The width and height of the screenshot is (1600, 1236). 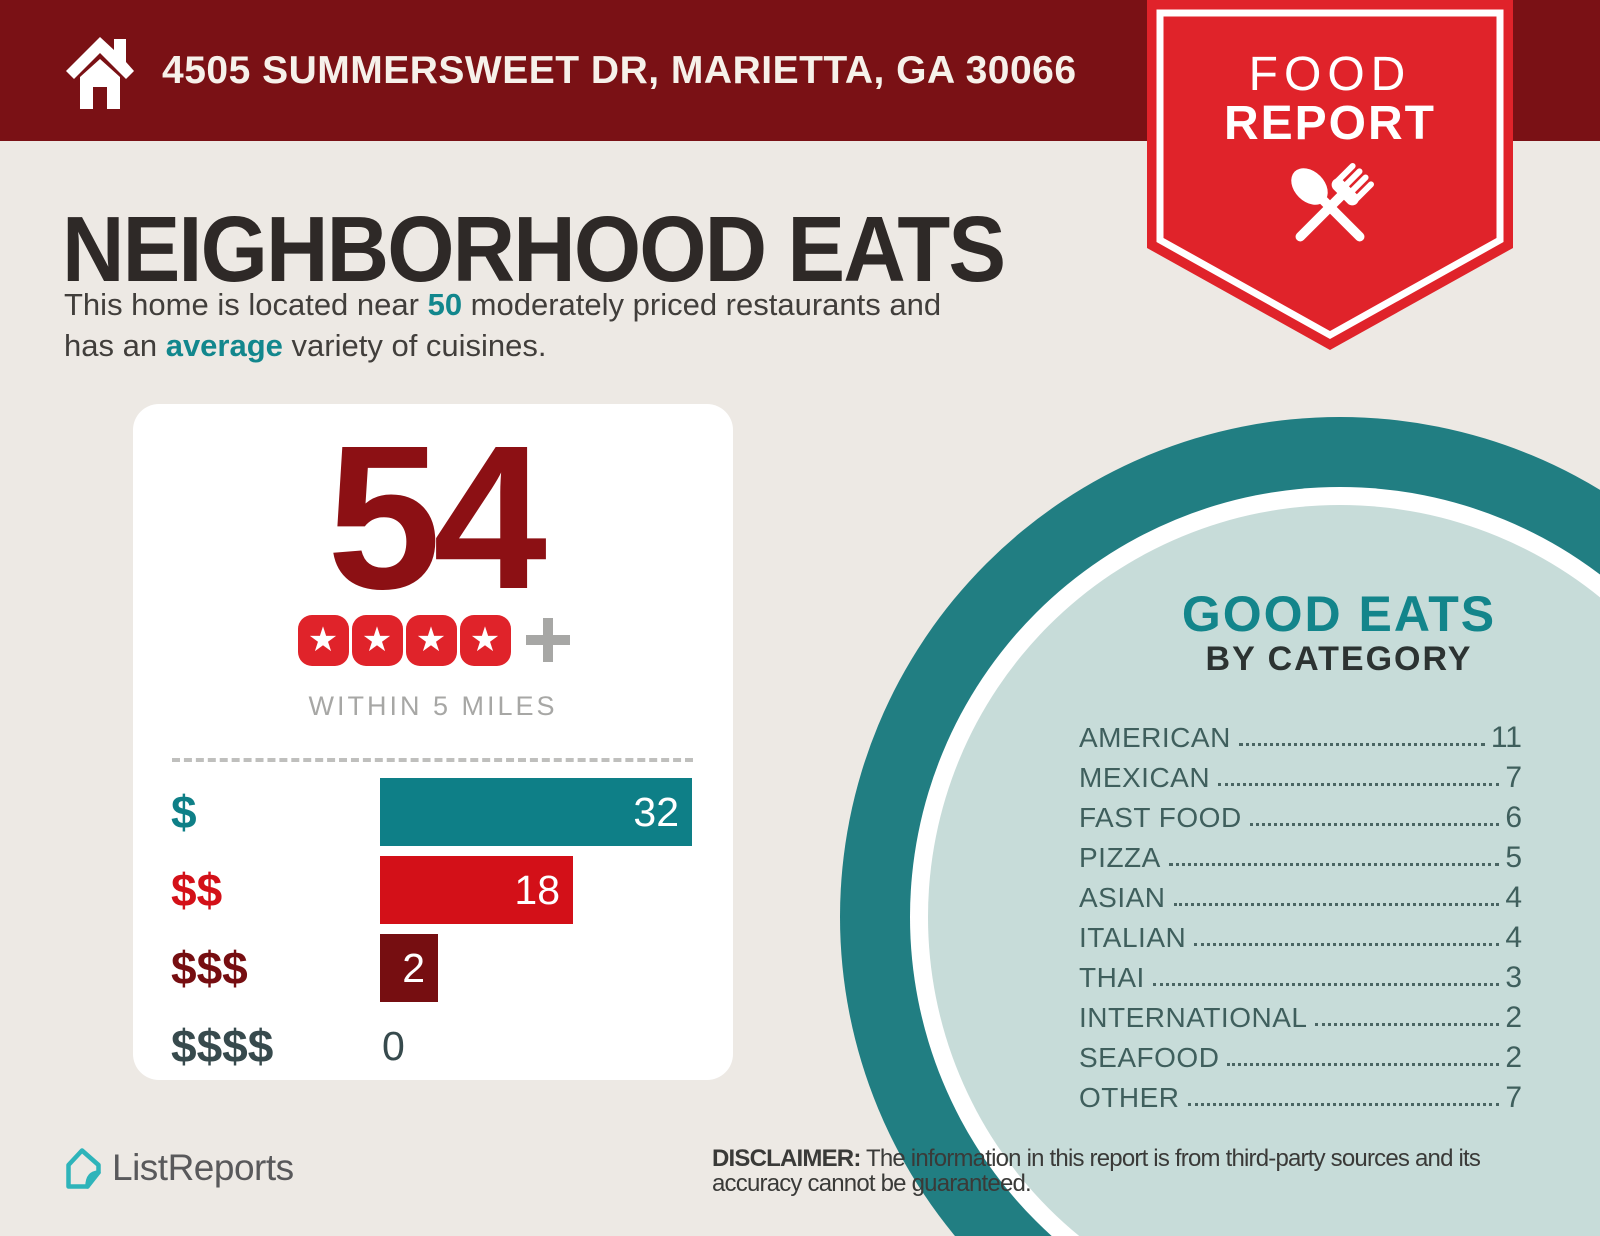 What do you see at coordinates (209, 968) in the screenshot?
I see `price-level-label: $$$` at bounding box center [209, 968].